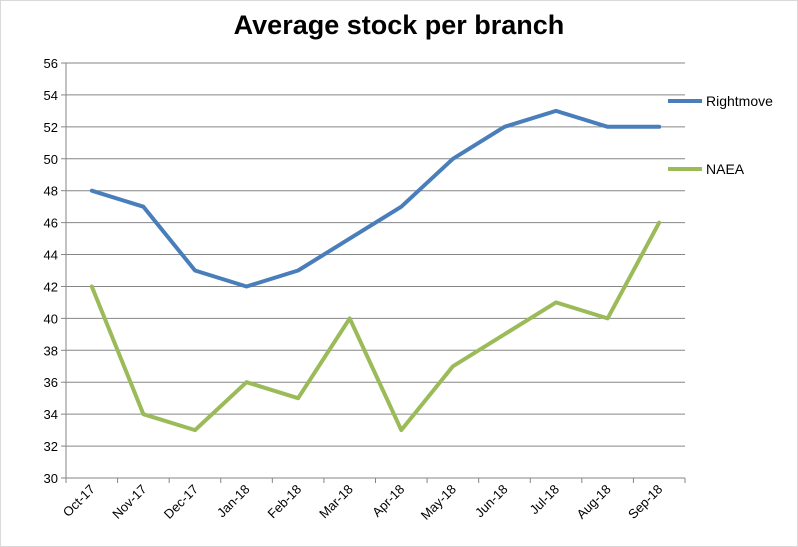  I want to click on y-tick-label: 30, so click(51, 478).